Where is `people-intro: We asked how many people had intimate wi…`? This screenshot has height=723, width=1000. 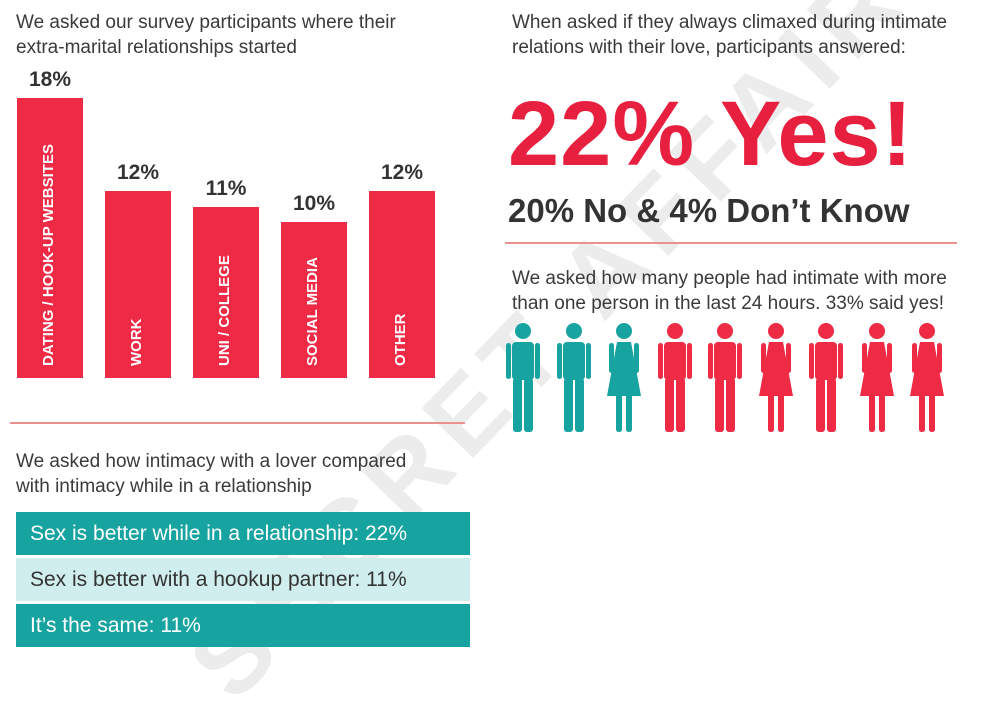
people-intro: We asked how many people had intimate wi… is located at coordinates (729, 291).